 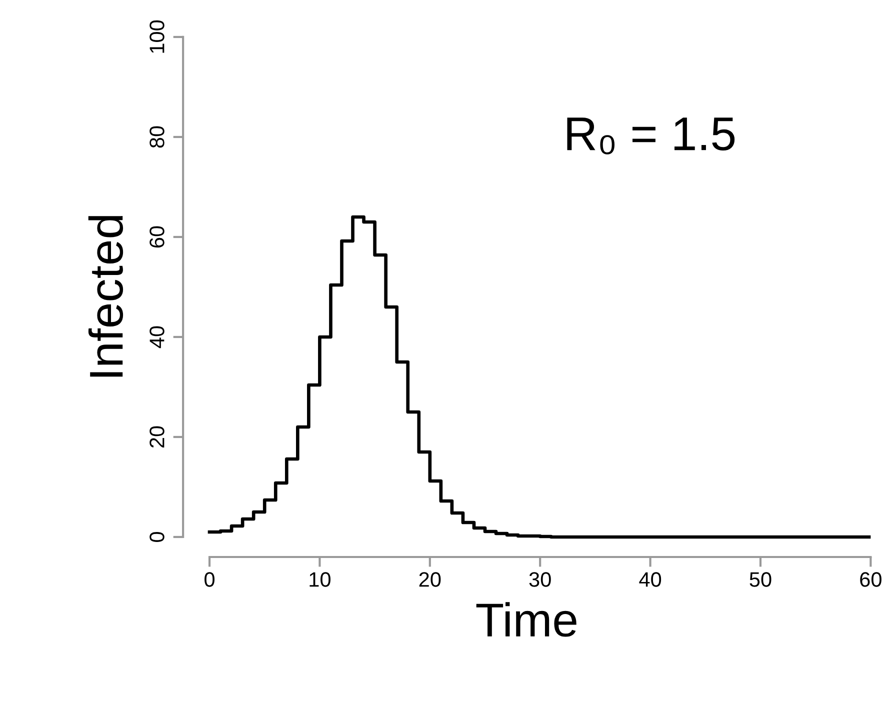 I want to click on x-tick-label: 50, so click(x=761, y=579).